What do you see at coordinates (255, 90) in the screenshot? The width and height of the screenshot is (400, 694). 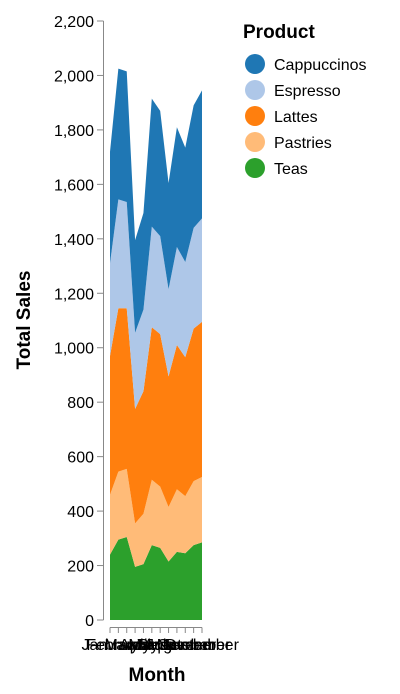 I see `legend-swatch-espresso` at bounding box center [255, 90].